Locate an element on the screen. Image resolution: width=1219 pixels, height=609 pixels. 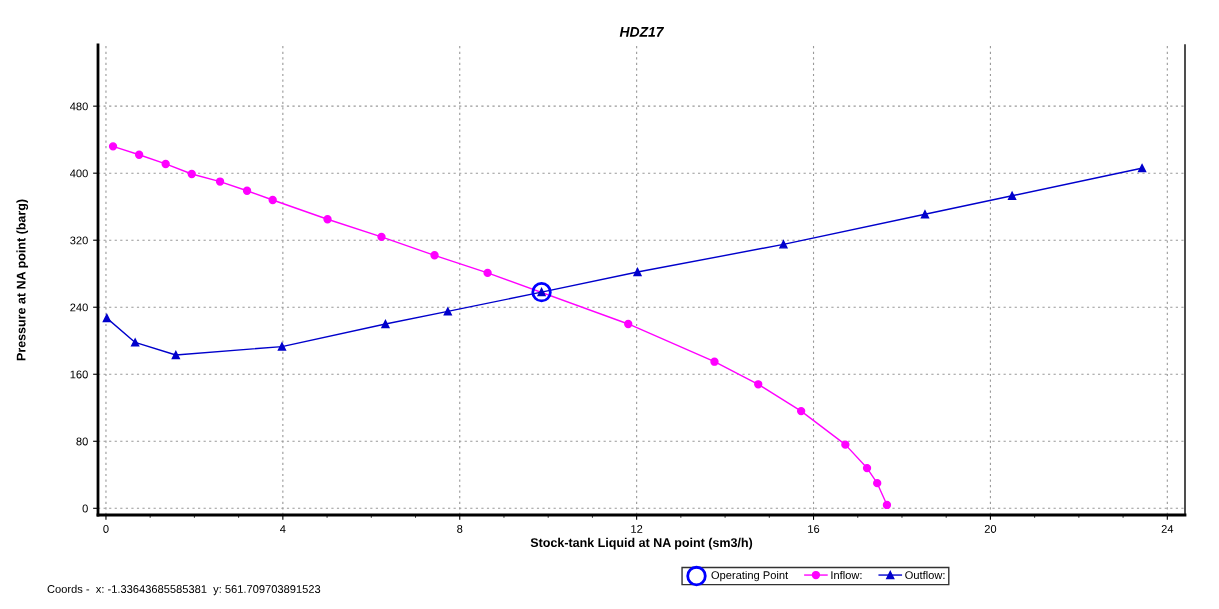
legend-label: Inflow: is located at coordinates (846, 575).